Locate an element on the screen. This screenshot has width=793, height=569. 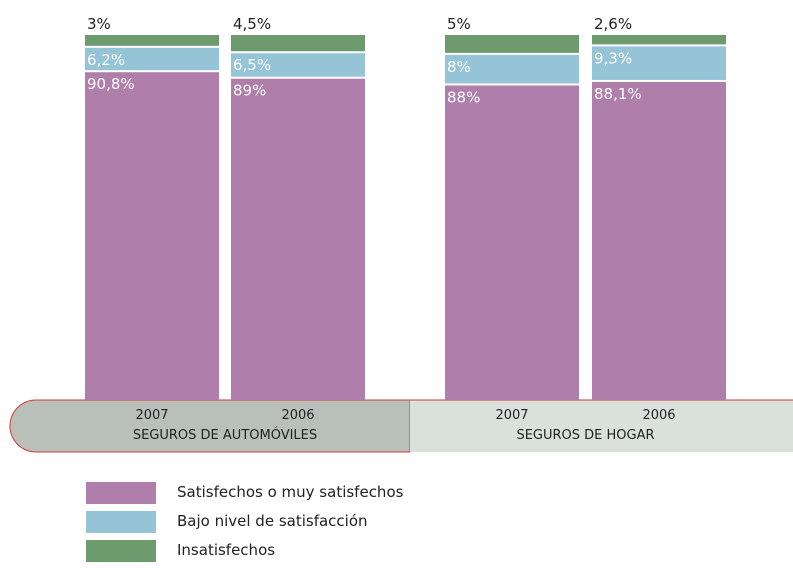
group-label-0: SEGUROS DE AUTOMÓVILES is located at coordinates (225, 435).